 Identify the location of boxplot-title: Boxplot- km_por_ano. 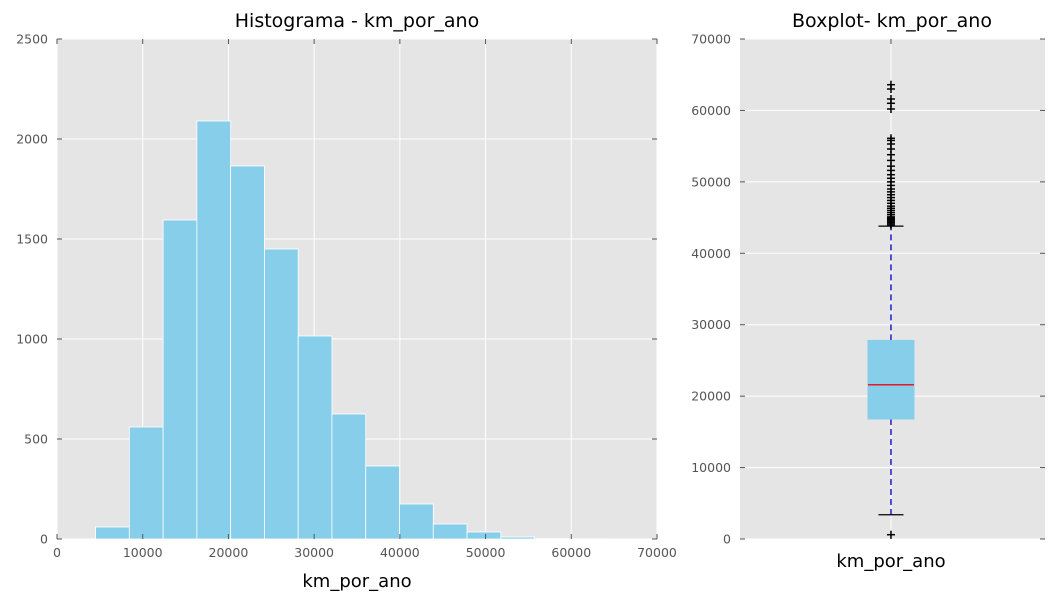
(892, 21).